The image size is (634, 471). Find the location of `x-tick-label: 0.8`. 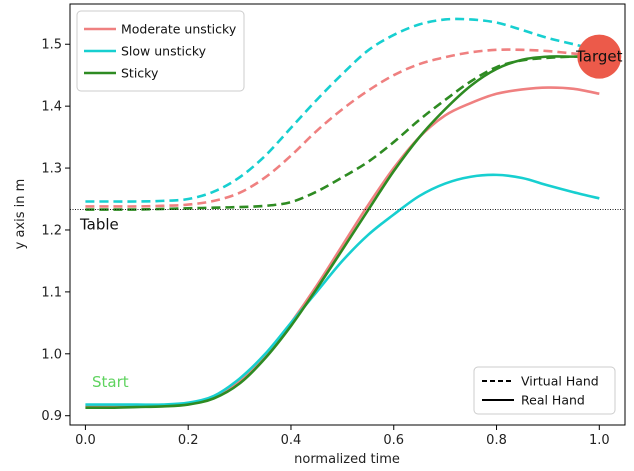

x-tick-label: 0.8 is located at coordinates (496, 440).